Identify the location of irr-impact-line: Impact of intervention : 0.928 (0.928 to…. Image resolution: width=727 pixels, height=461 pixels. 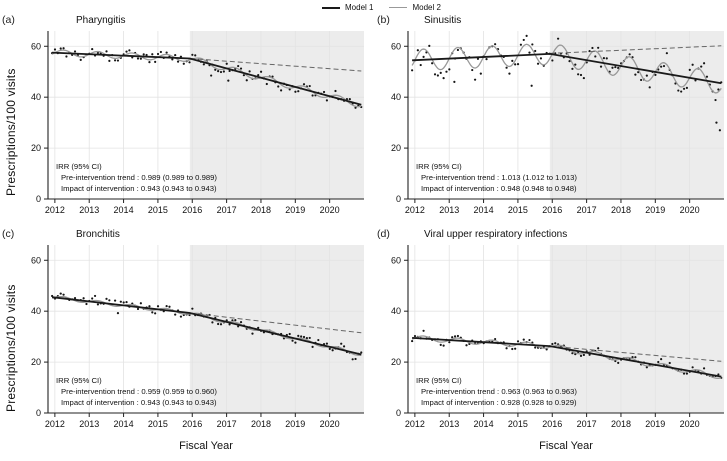
(499, 402).